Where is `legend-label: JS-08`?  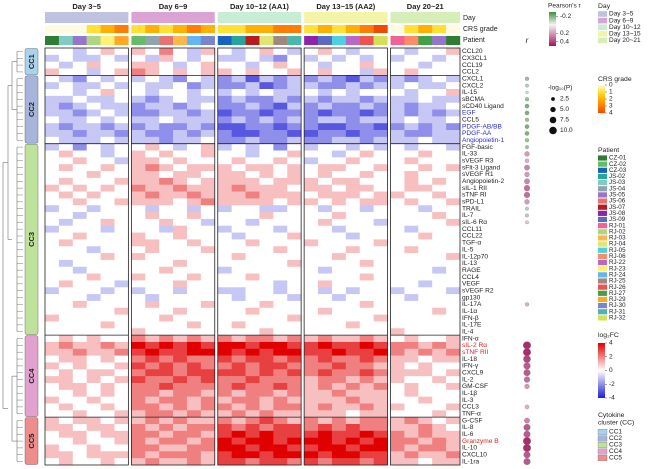
legend-label: JS-08 is located at coordinates (617, 213).